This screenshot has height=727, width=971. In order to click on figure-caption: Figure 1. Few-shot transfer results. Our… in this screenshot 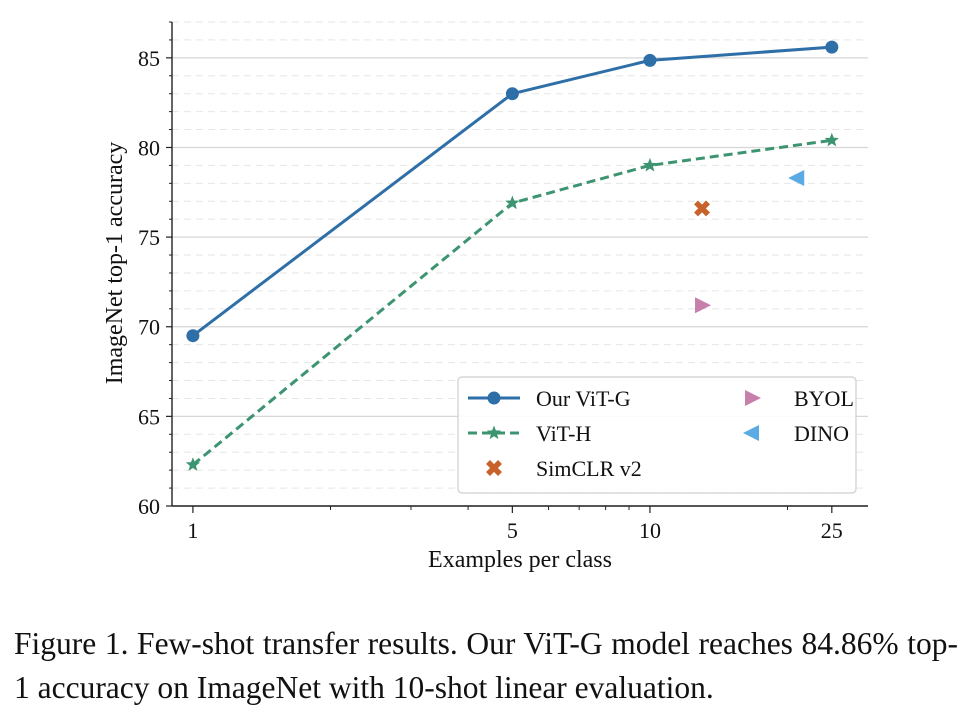, I will do `click(486, 665)`.